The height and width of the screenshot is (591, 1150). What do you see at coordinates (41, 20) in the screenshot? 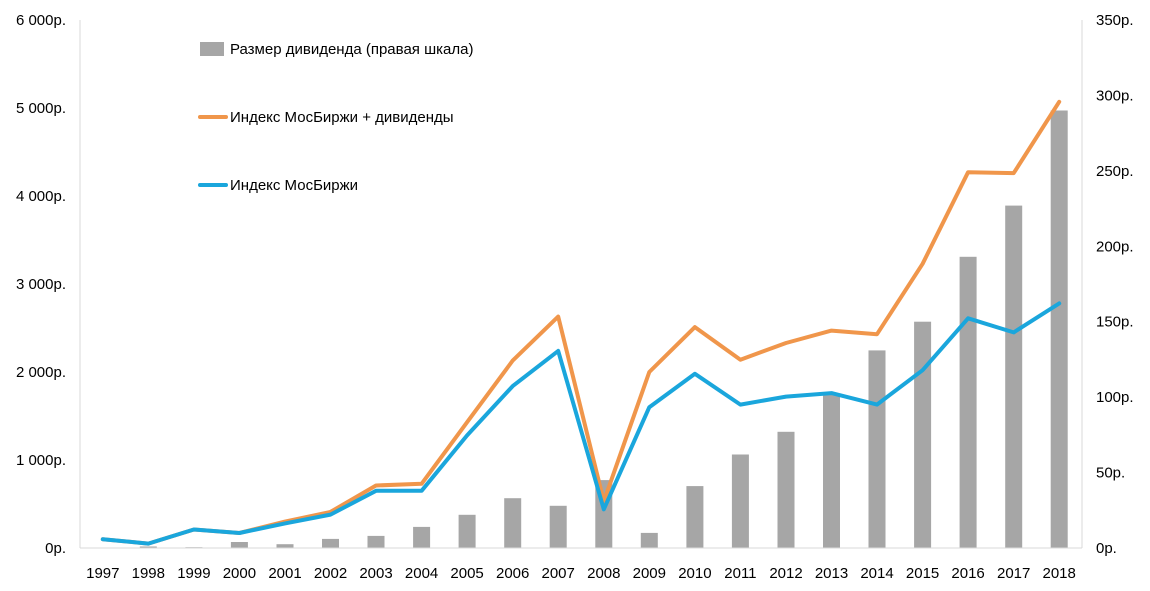
I see `left-tick-label: 6 000р.` at bounding box center [41, 20].